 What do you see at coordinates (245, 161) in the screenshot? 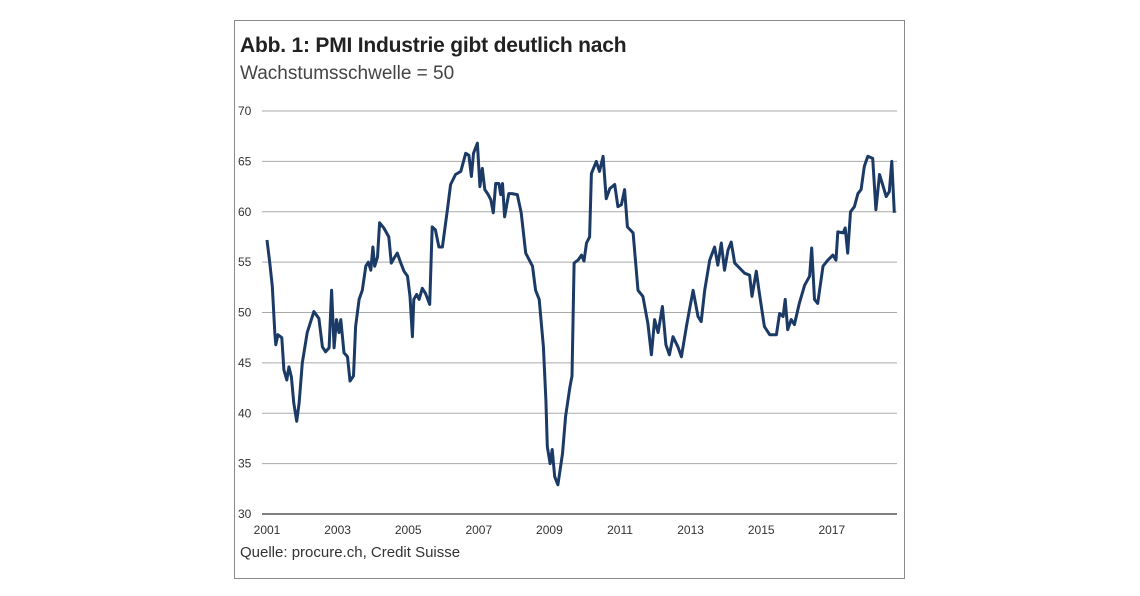
I see `y-tick-label: 65` at bounding box center [245, 161].